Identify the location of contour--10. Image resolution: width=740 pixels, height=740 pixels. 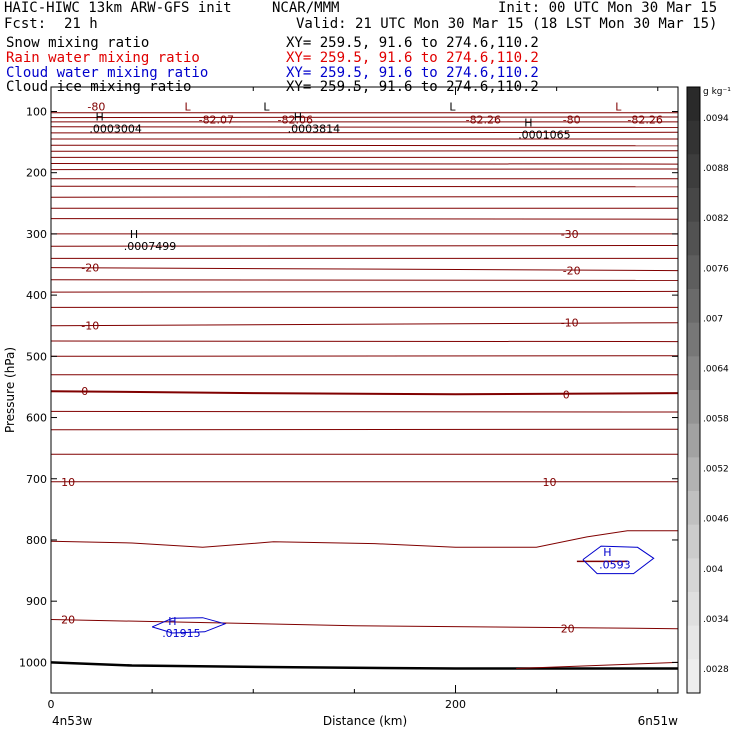
(364, 324).